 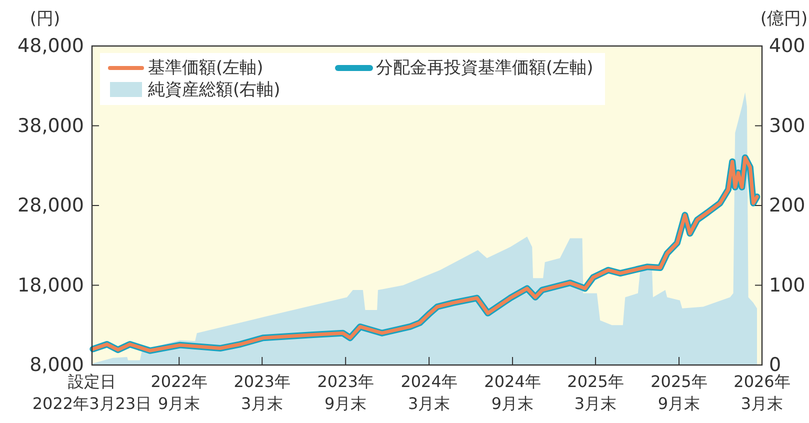 What do you see at coordinates (92, 392) in the screenshot?
I see `x-tick-label: 設定日 2022年3月23日` at bounding box center [92, 392].